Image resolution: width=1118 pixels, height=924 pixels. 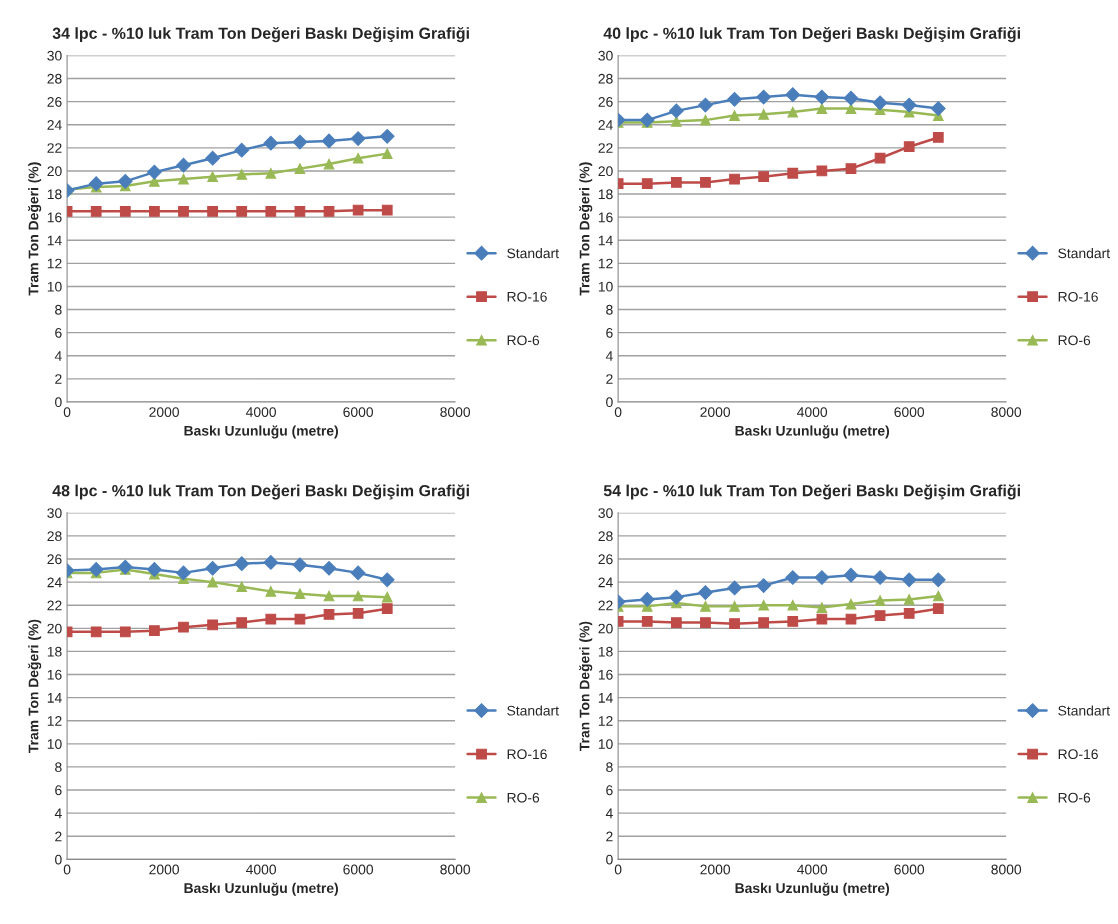 I want to click on y-axis-title: Tram Ton Değeri (%), so click(x=35, y=229).